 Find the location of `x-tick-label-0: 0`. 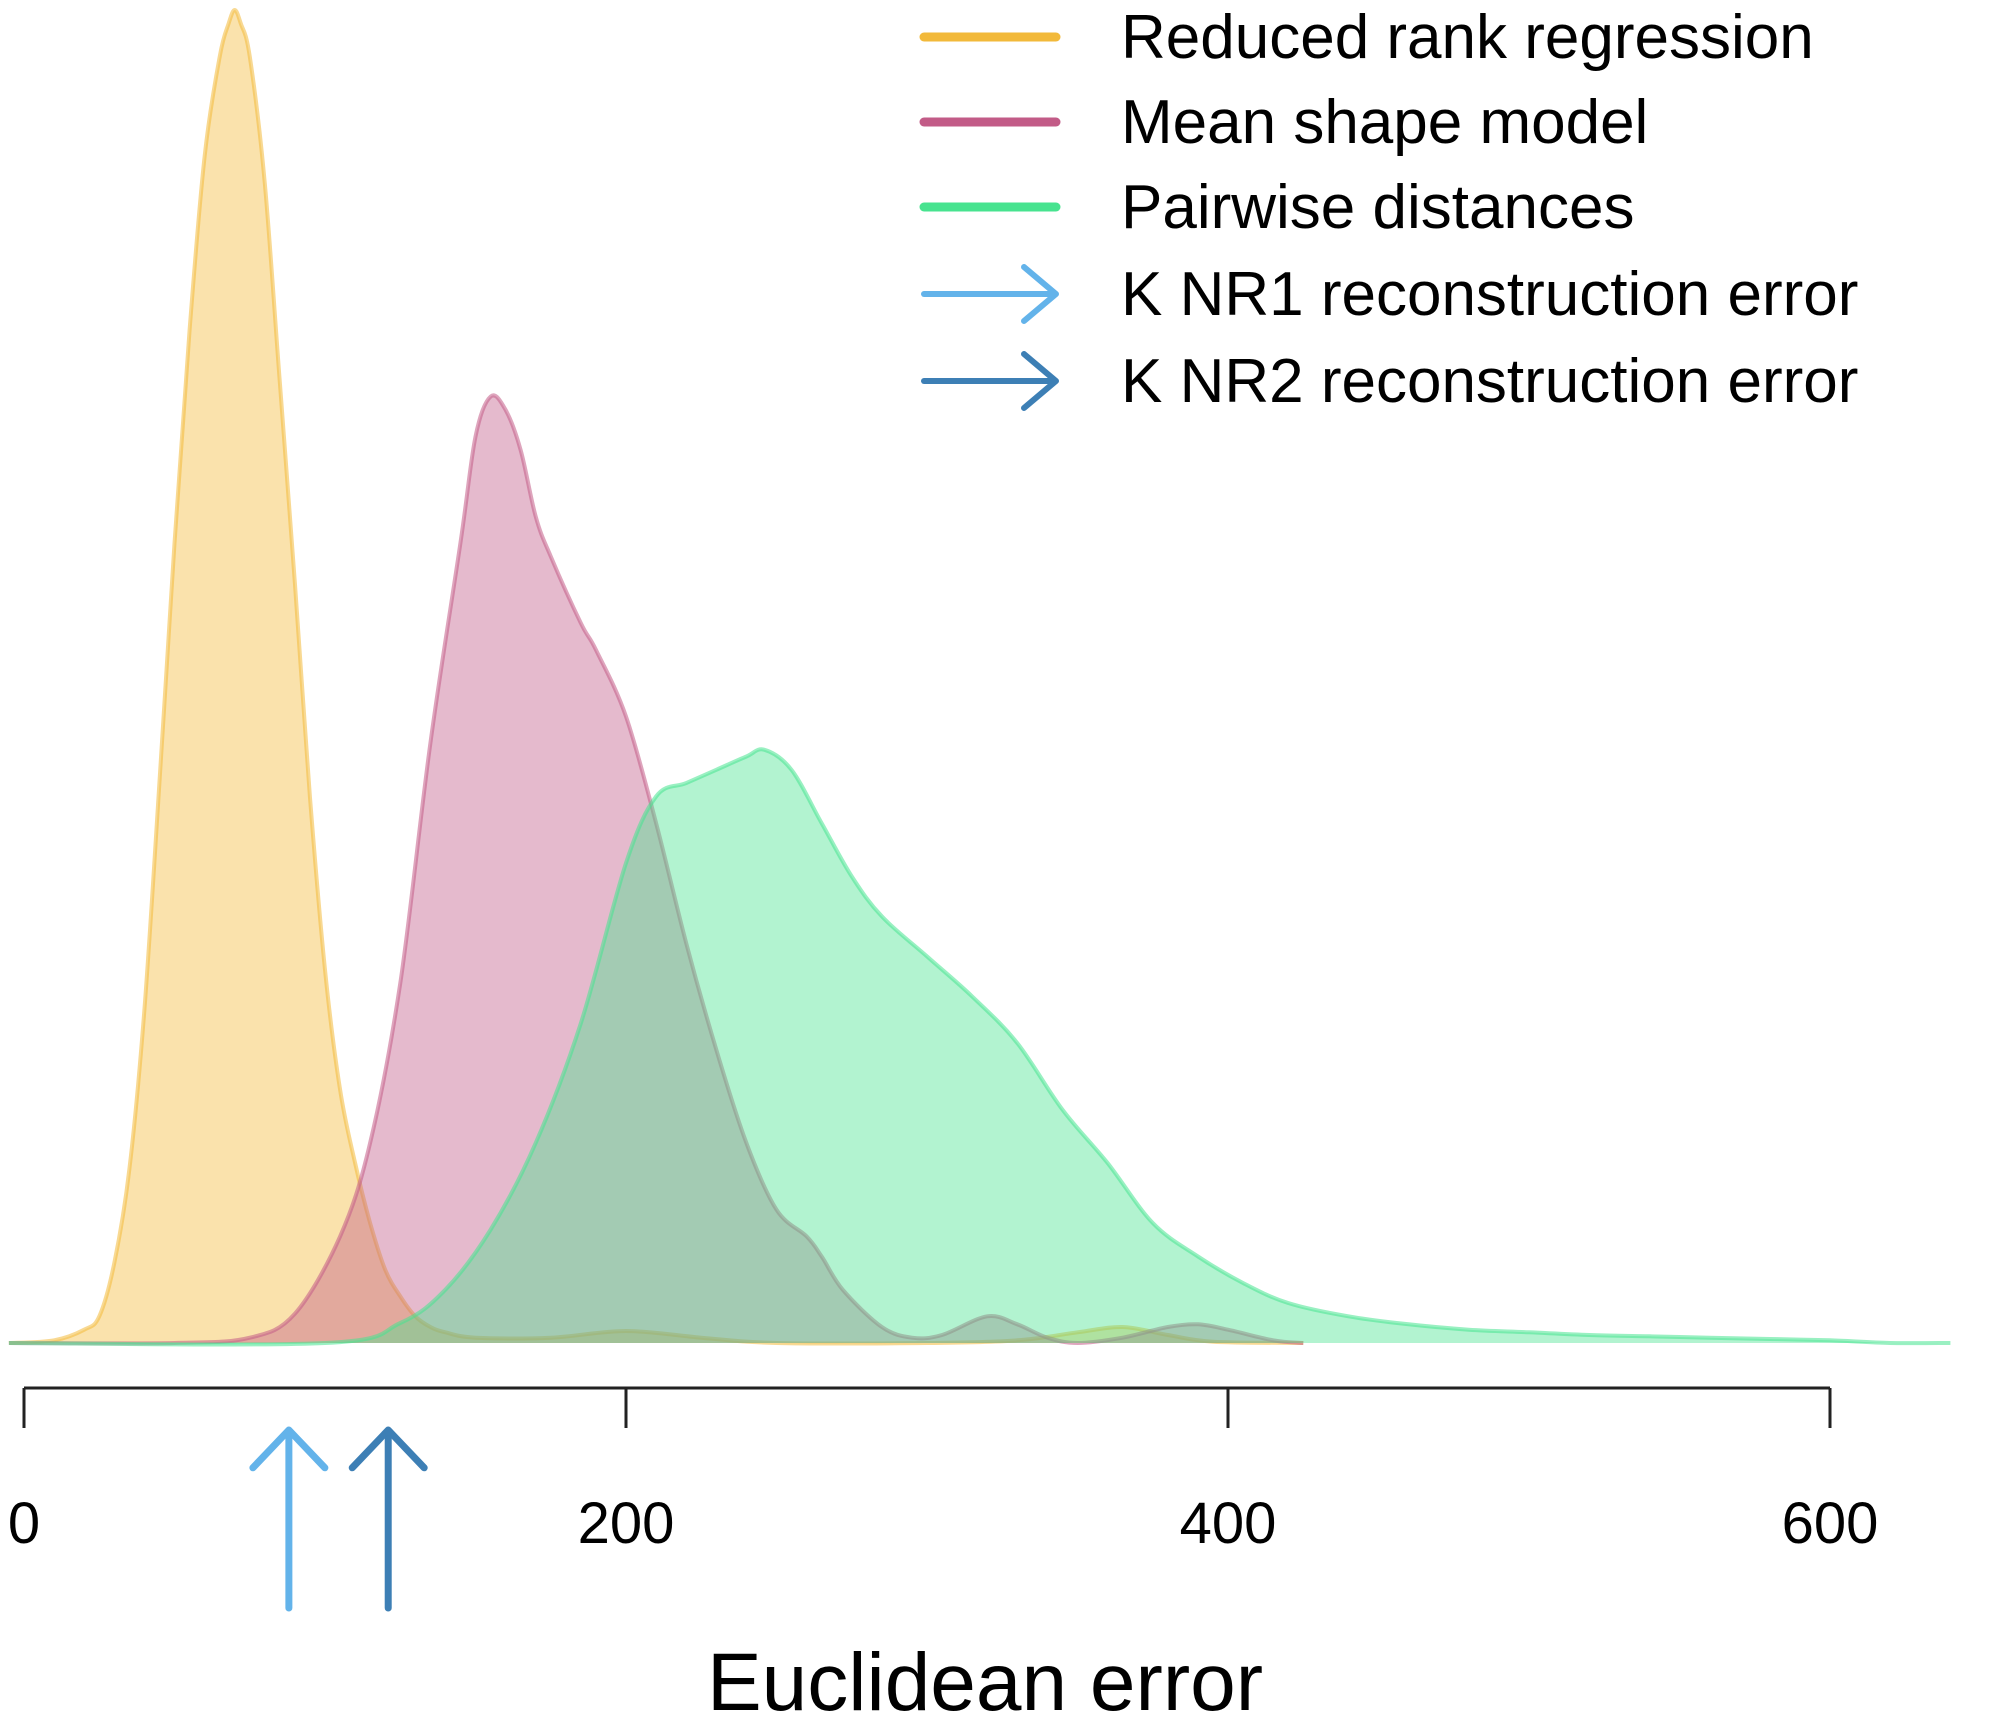

x-tick-label-0: 0 is located at coordinates (24, 1523).